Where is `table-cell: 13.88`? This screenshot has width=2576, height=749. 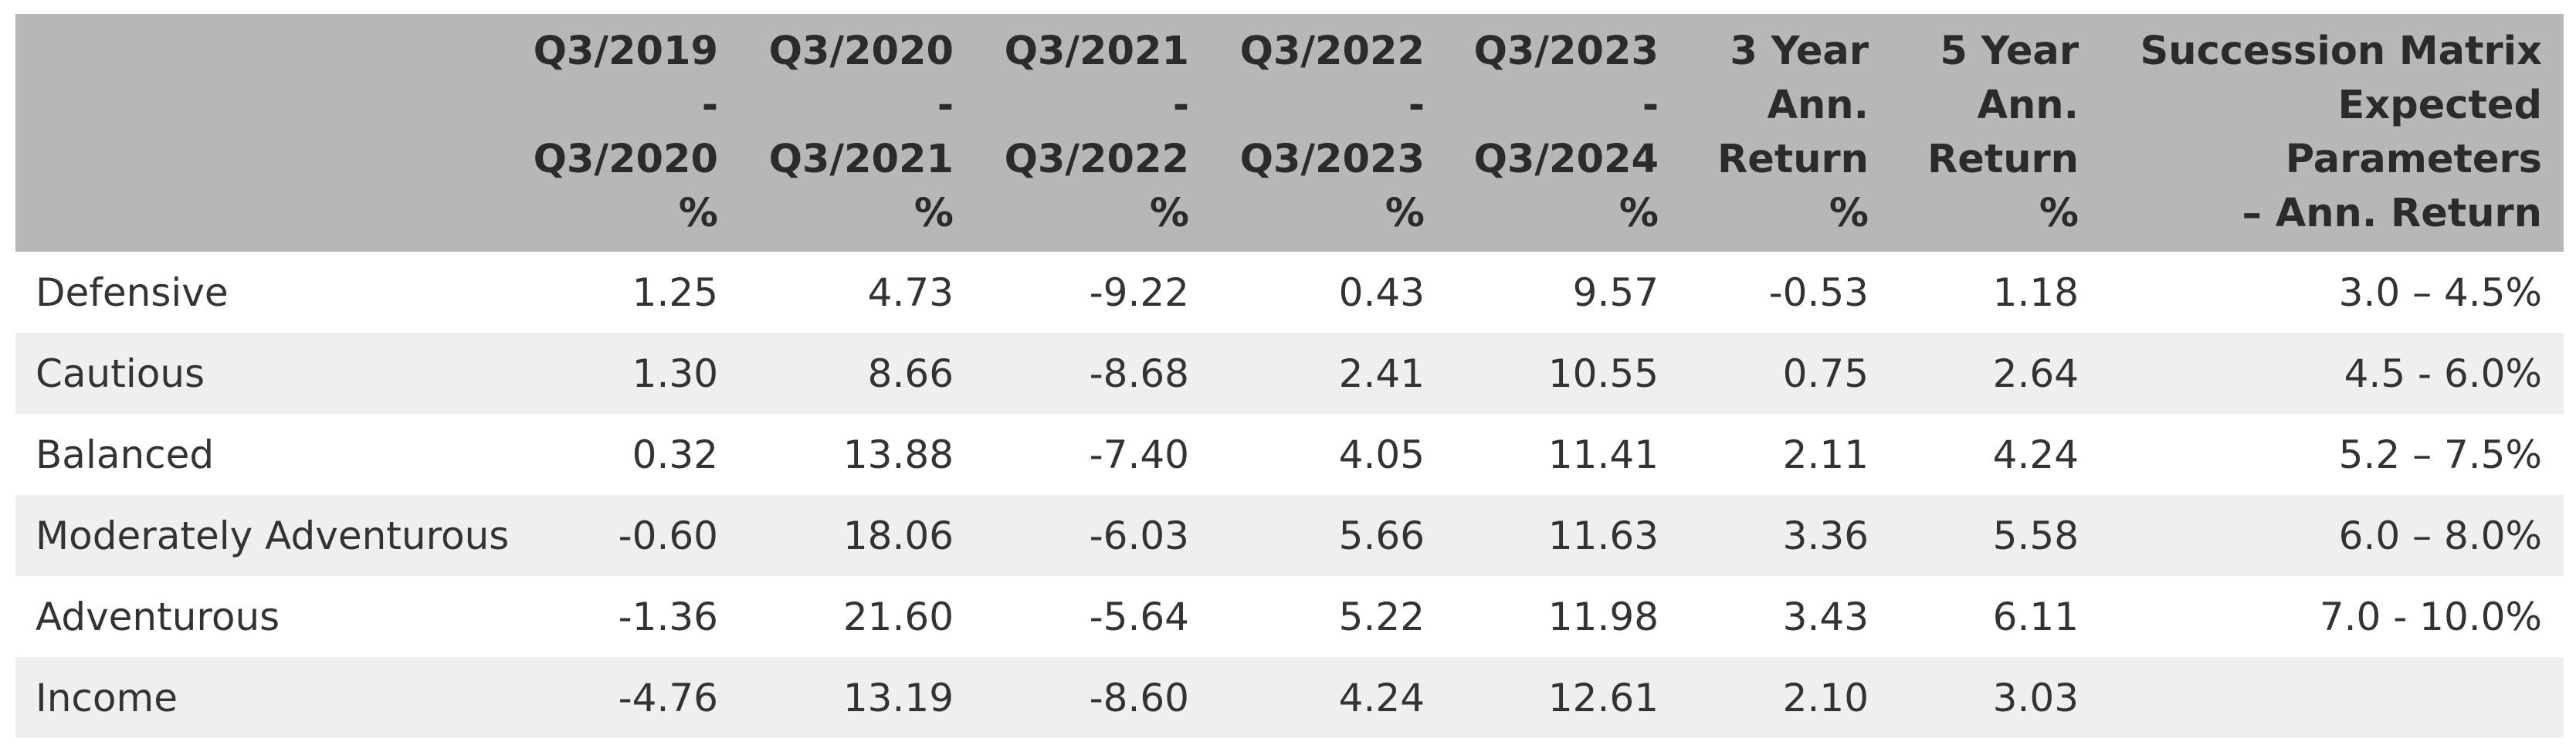
table-cell: 13.88 is located at coordinates (898, 454).